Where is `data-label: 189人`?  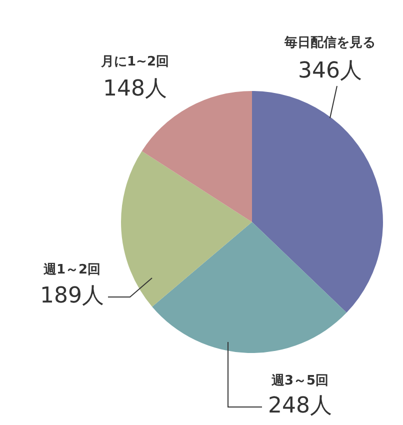 data-label: 189人 is located at coordinates (72, 296).